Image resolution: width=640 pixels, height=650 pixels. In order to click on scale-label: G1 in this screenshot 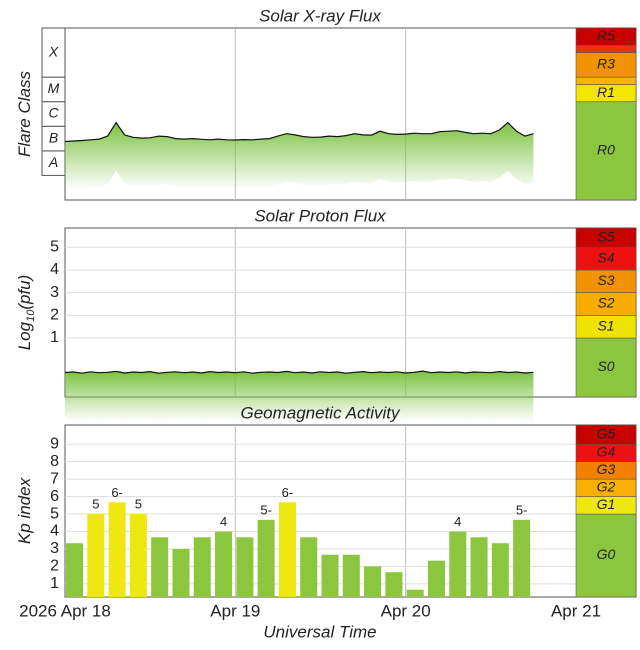, I will do `click(606, 504)`.